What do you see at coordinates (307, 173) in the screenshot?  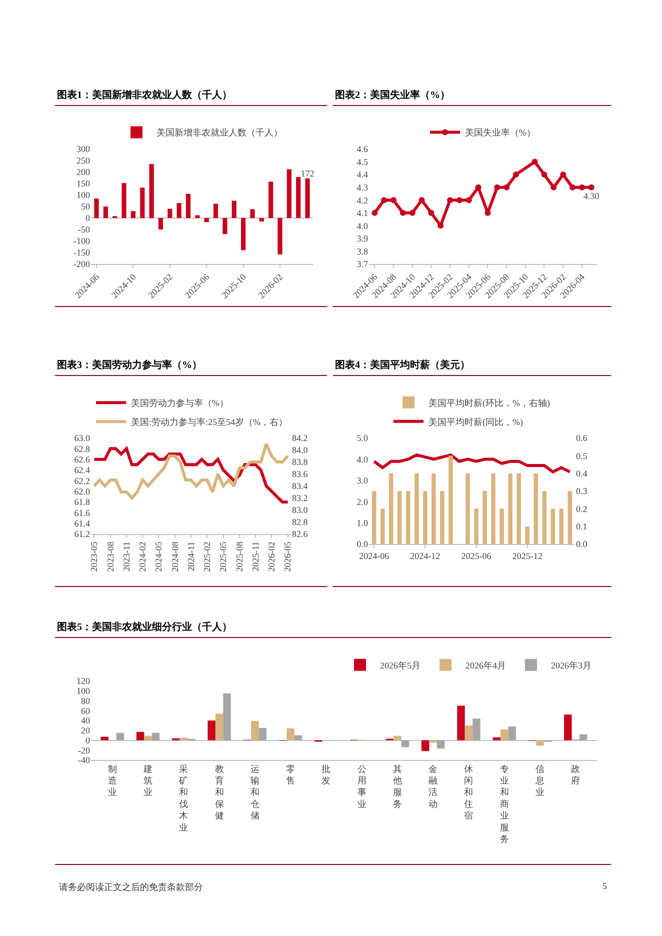 I see `data-label: 172` at bounding box center [307, 173].